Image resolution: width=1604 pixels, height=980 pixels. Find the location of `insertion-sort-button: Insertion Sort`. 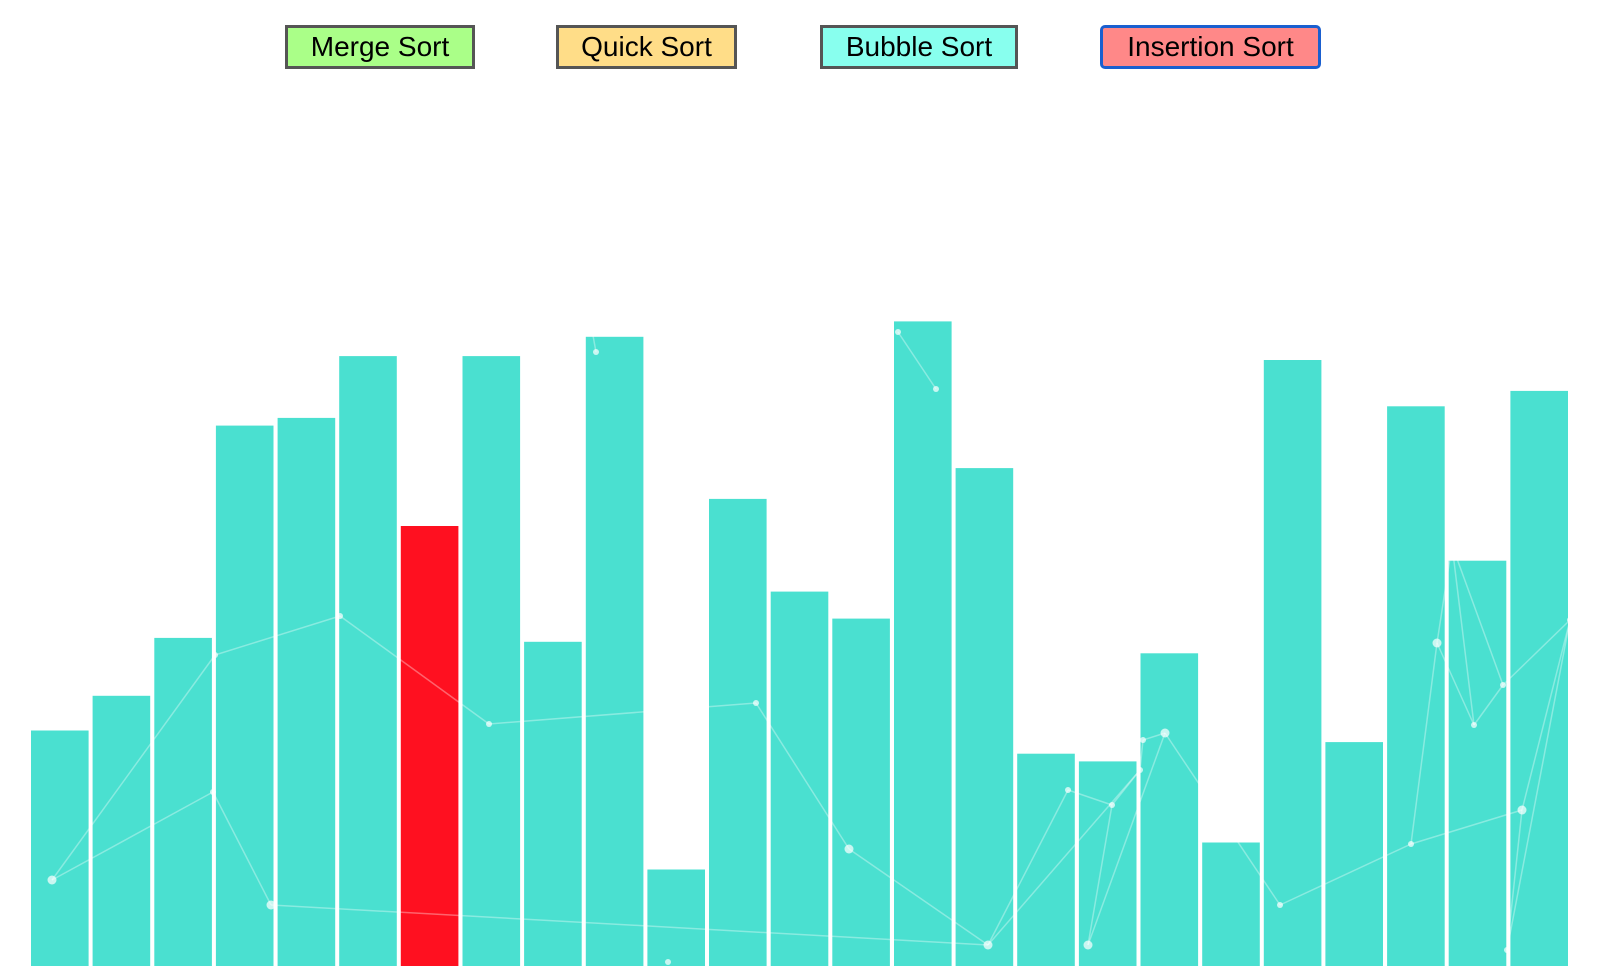

insertion-sort-button: Insertion Sort is located at coordinates (1210, 47).